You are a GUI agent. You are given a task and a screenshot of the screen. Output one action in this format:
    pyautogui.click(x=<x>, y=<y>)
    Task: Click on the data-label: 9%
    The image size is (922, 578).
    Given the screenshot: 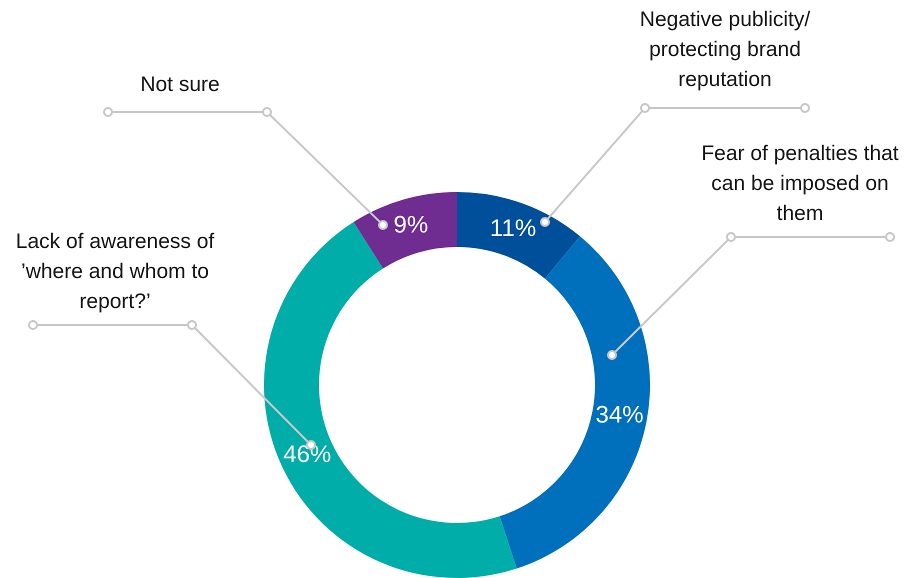 What is the action you would take?
    pyautogui.click(x=410, y=225)
    